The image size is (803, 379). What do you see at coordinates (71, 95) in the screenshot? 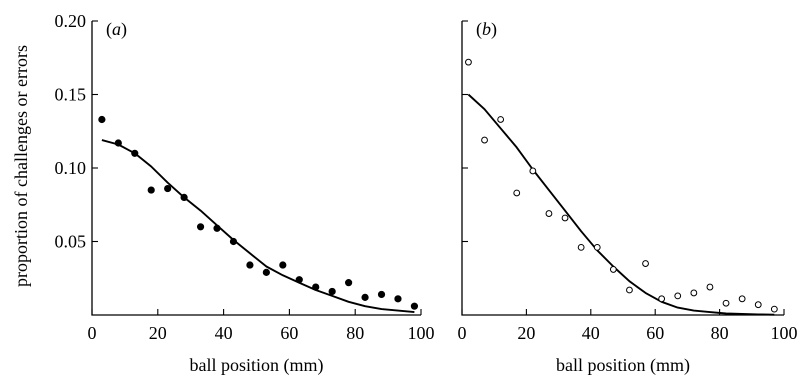
I see `y-tick-label: 0.15` at bounding box center [71, 95].